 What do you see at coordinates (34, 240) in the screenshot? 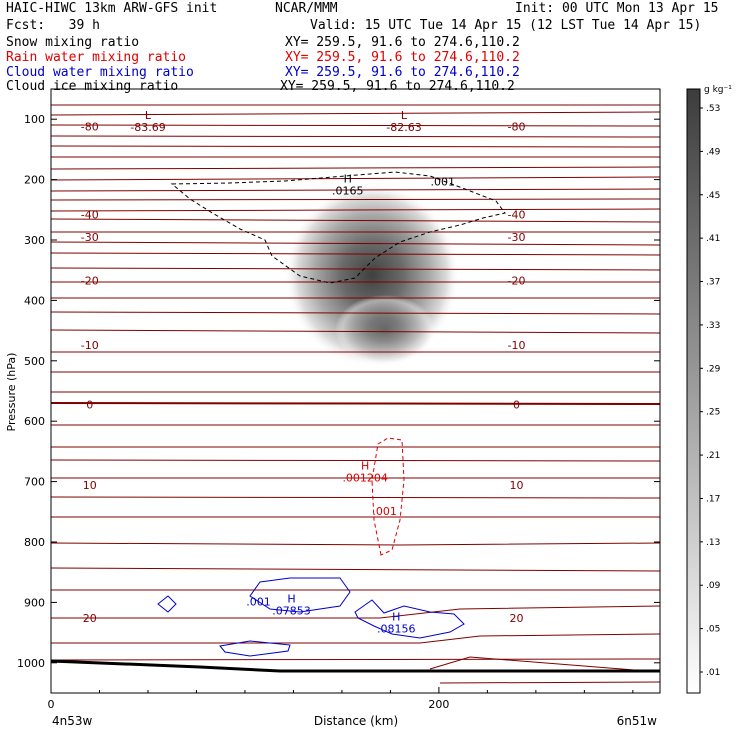
I see `y-tick-label: 300` at bounding box center [34, 240].